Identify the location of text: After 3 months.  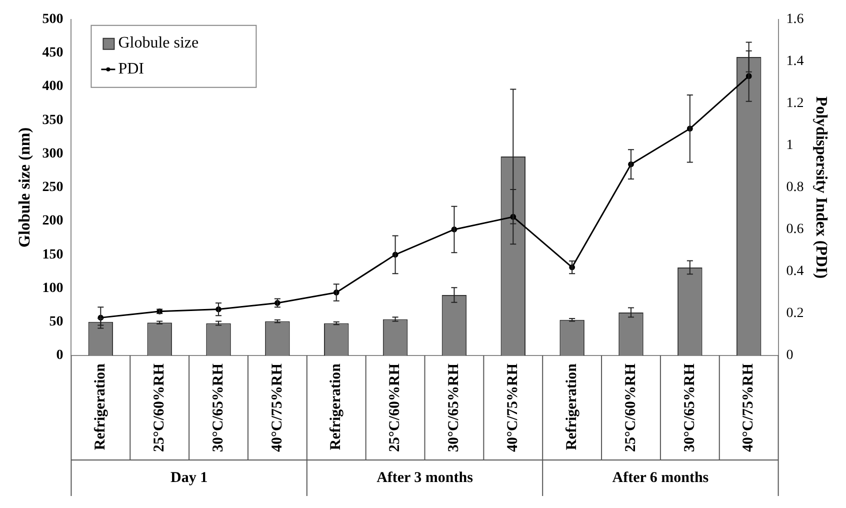
(425, 478).